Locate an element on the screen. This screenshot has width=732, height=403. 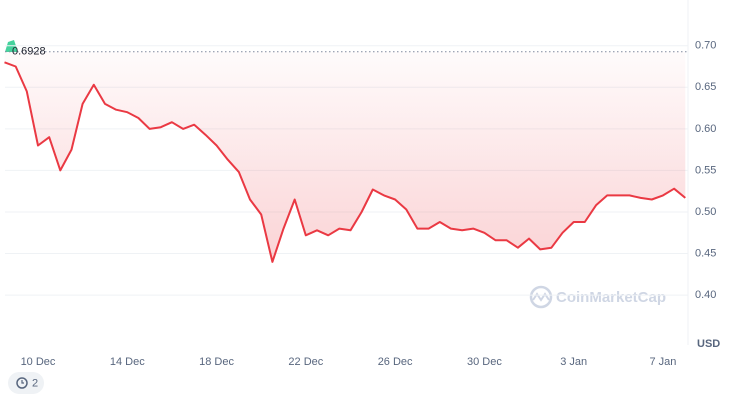
badge-bg is located at coordinates (26, 383).